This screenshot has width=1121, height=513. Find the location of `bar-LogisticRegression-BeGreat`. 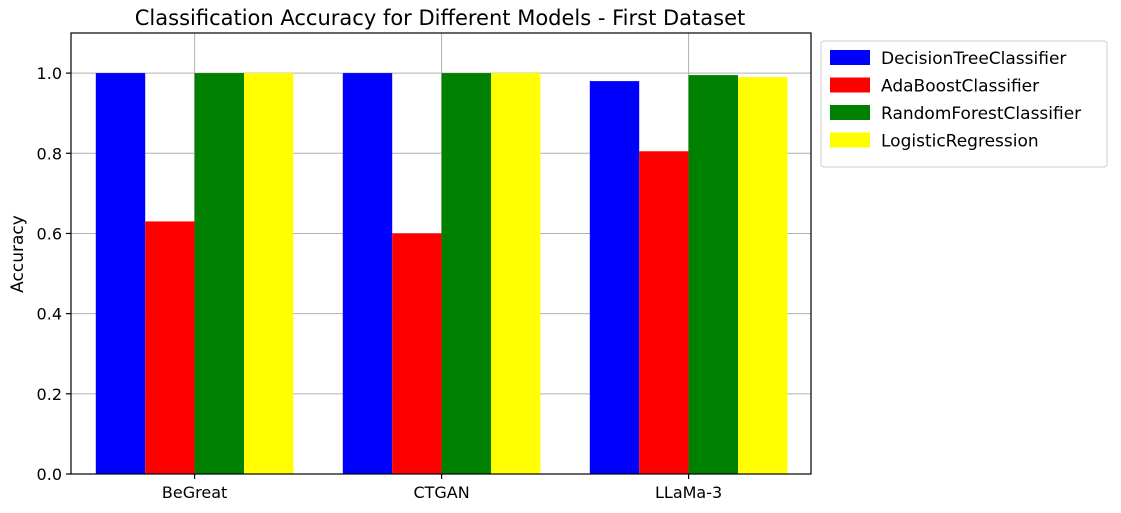

bar-LogisticRegression-BeGreat is located at coordinates (269, 273).